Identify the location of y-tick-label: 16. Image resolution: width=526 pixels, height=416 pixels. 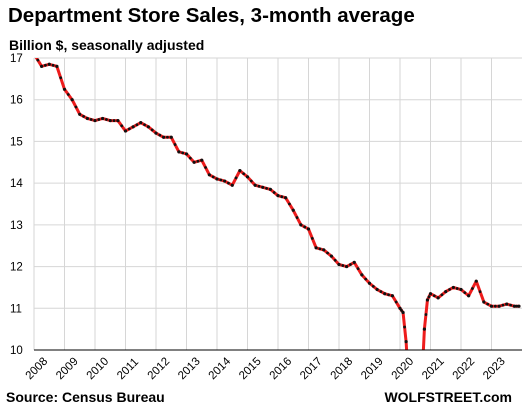
(16, 101).